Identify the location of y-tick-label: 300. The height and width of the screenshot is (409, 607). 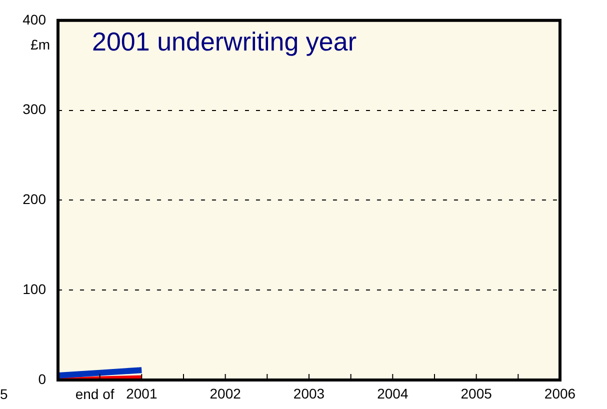
(34, 109).